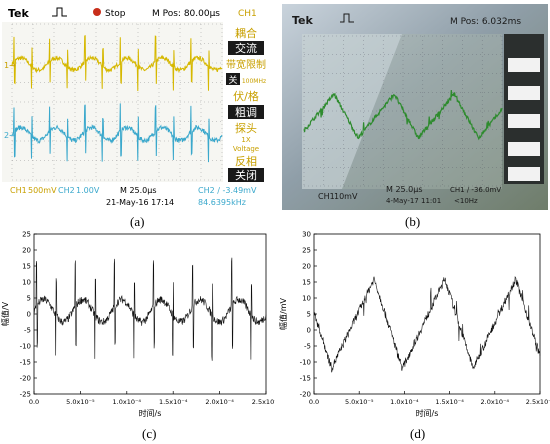  I want to click on ch1-scale: 500mV, so click(42, 190).